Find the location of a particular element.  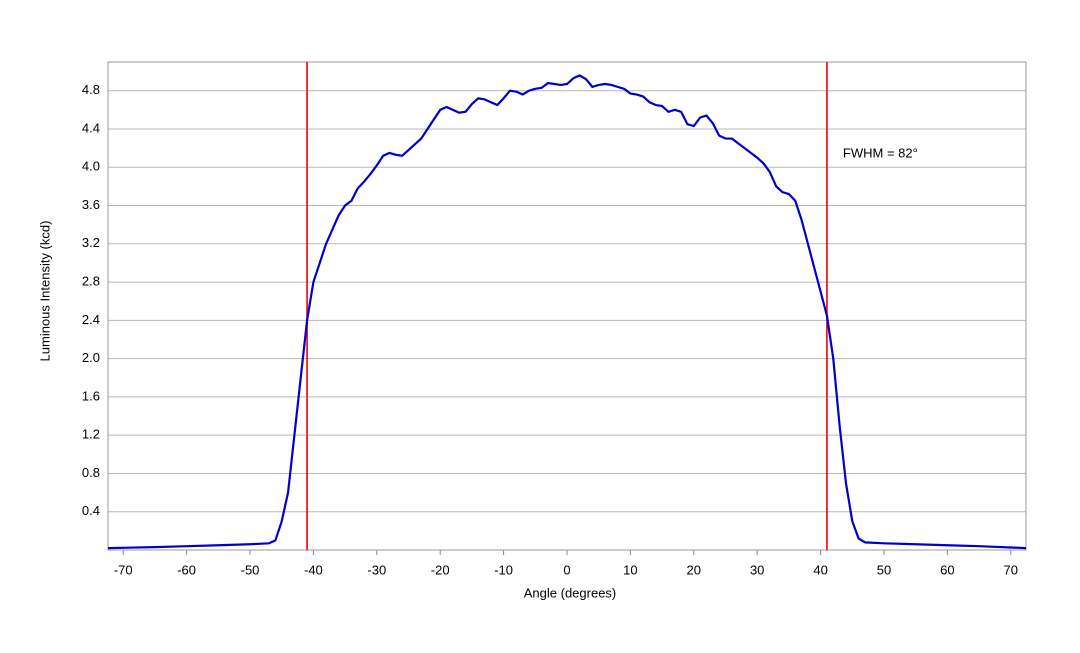

y-tick-label: 2.8 is located at coordinates (91, 281).